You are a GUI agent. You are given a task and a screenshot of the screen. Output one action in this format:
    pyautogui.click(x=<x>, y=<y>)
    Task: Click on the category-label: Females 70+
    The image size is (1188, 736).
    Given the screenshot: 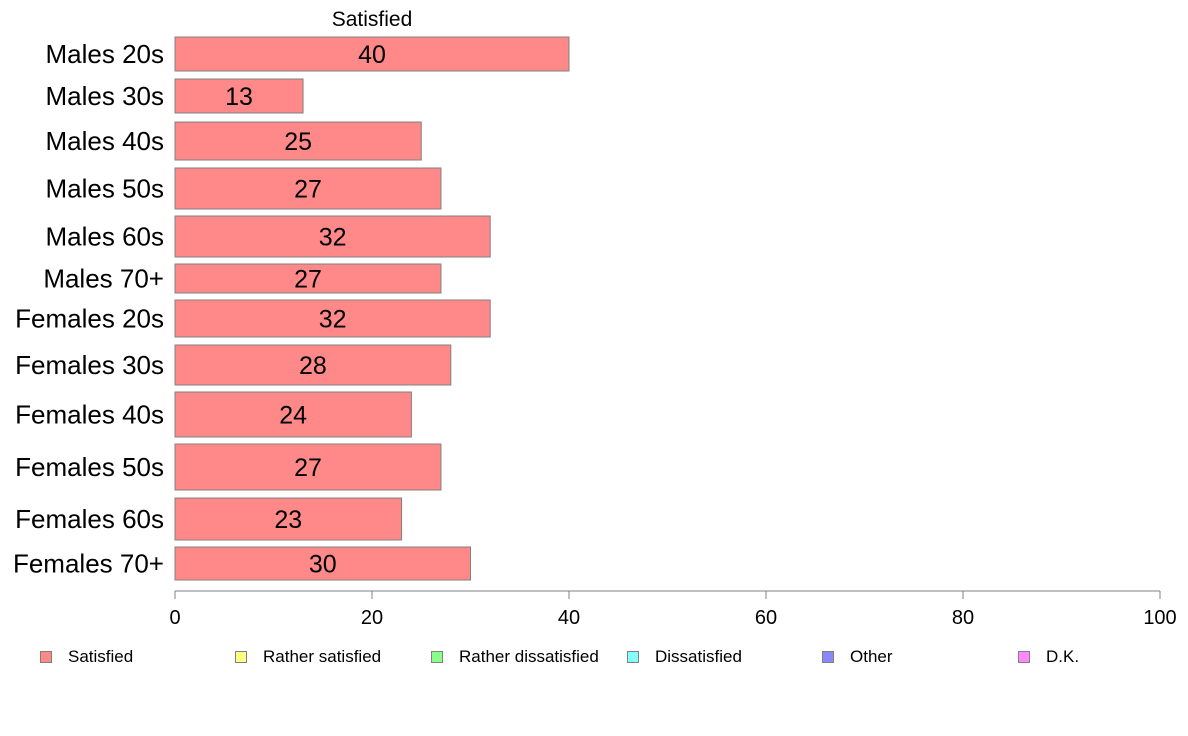 What is the action you would take?
    pyautogui.click(x=88, y=564)
    